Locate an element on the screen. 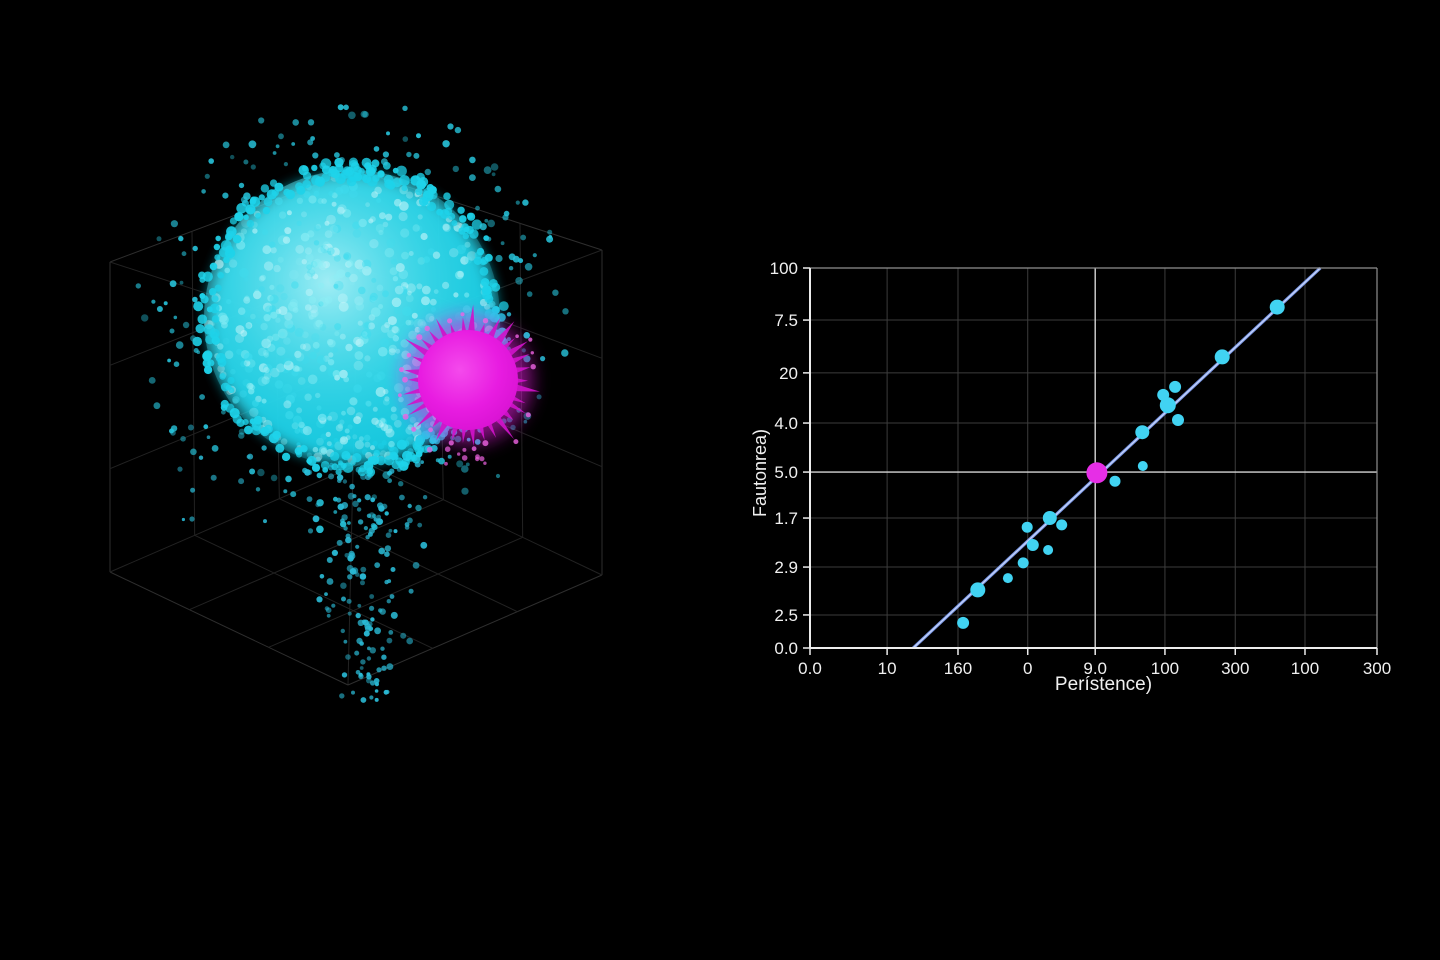 Image resolution: width=1440 pixels, height=960 pixels. y-tick-label: 100 is located at coordinates (784, 268).